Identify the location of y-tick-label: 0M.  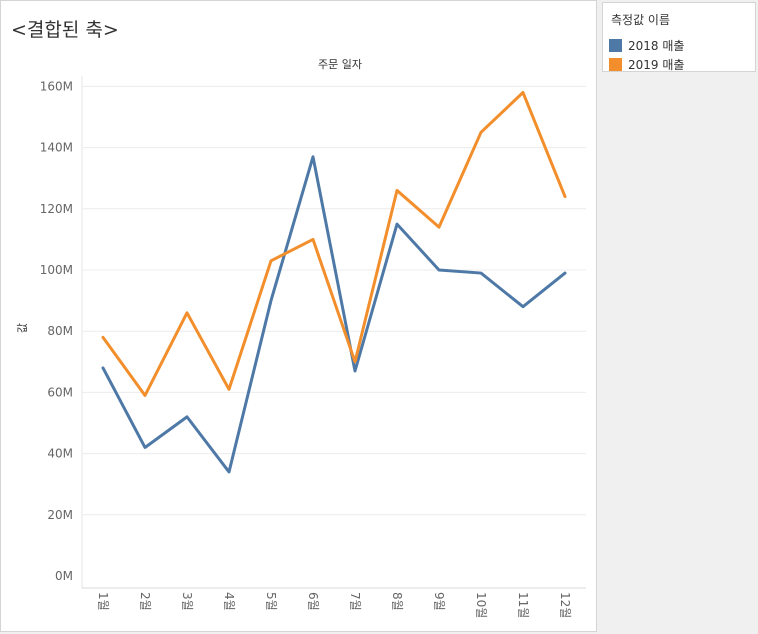
(64, 576).